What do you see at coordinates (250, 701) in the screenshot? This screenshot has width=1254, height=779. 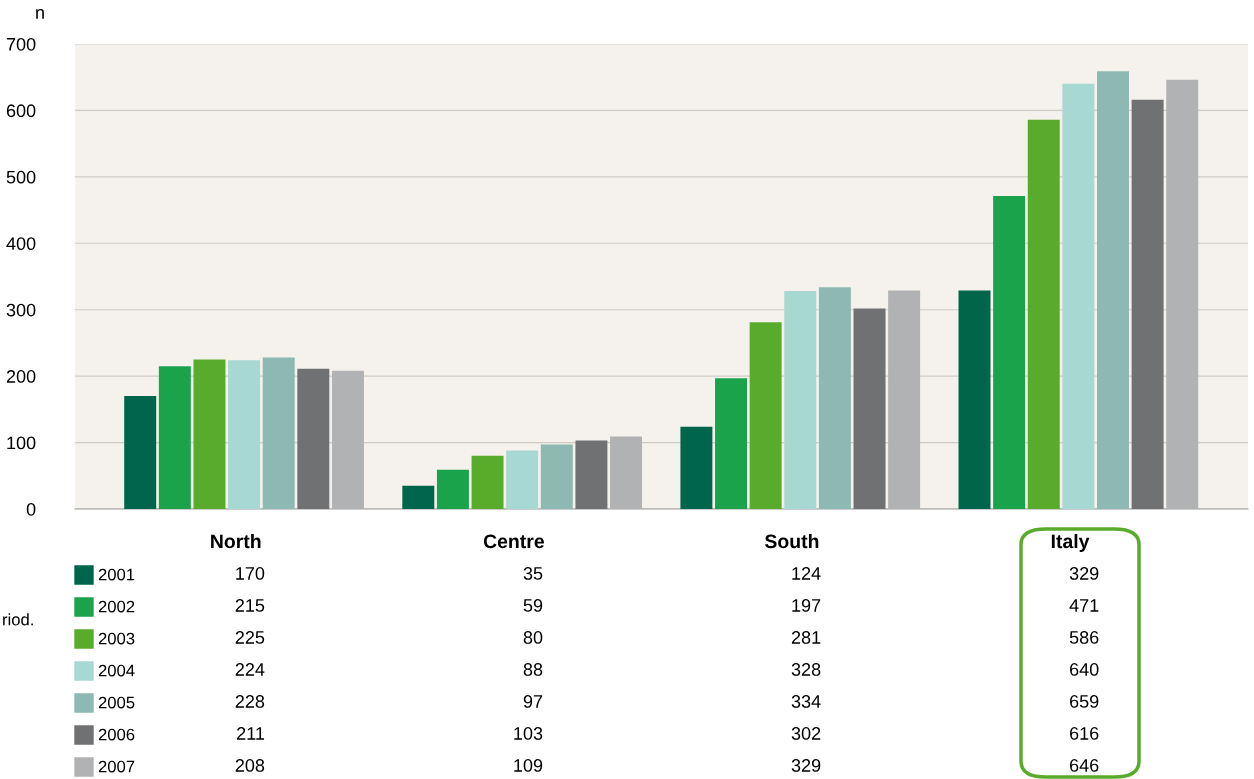 I see `data-label: 228` at bounding box center [250, 701].